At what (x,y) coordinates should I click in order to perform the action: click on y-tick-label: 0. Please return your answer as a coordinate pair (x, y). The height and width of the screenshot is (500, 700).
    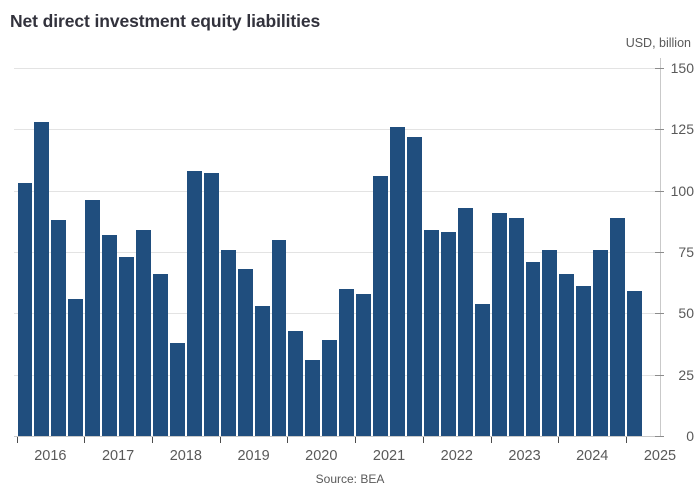
    Looking at the image, I should click on (690, 436).